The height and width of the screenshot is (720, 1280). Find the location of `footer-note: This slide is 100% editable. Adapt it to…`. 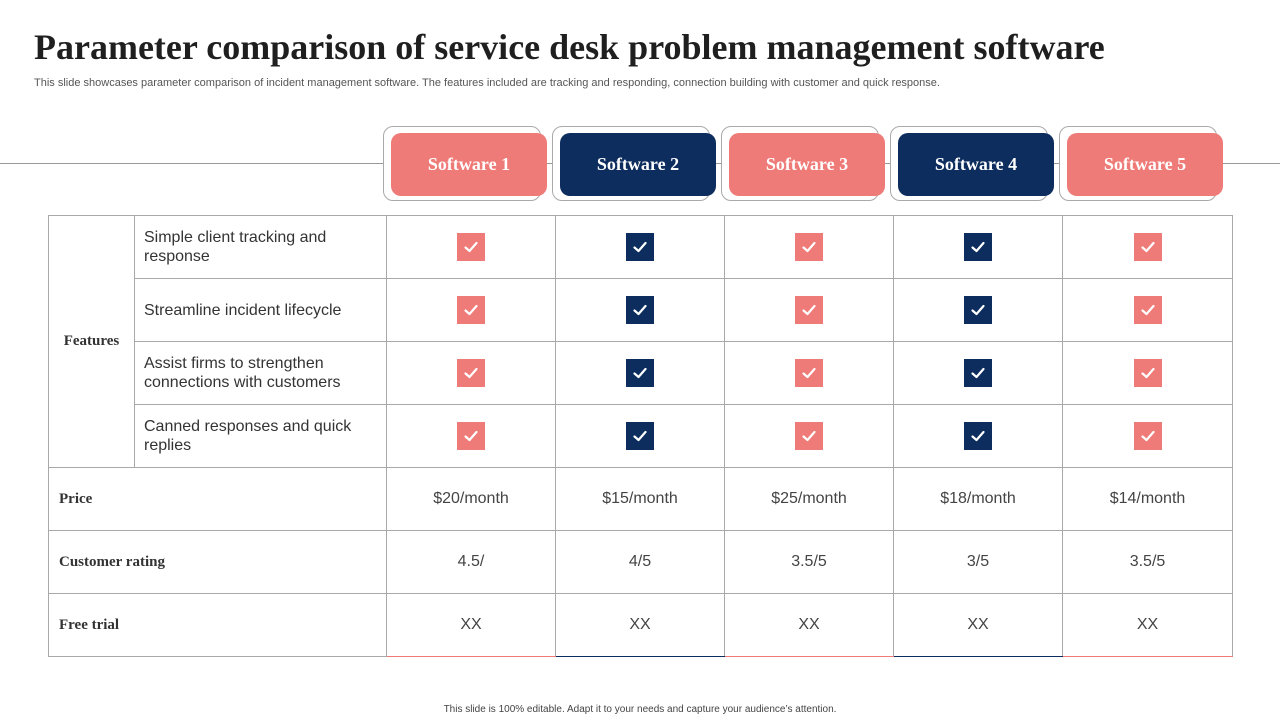

footer-note: This slide is 100% editable. Adapt it to… is located at coordinates (640, 709).